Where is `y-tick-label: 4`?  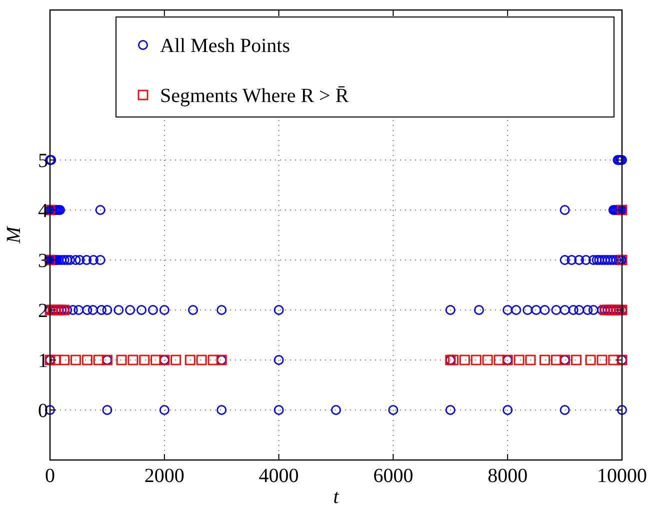 y-tick-label: 4 is located at coordinates (43, 211).